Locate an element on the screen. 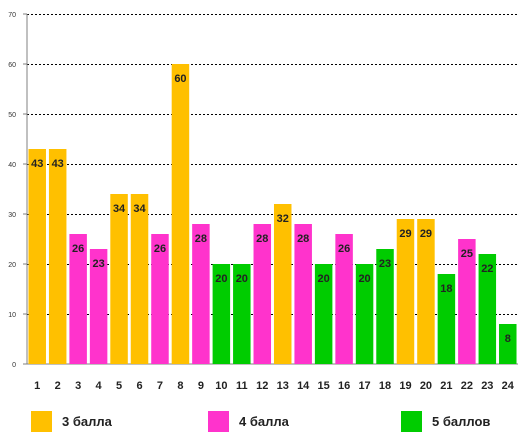  x-tick-label-10: 10 is located at coordinates (221, 386).